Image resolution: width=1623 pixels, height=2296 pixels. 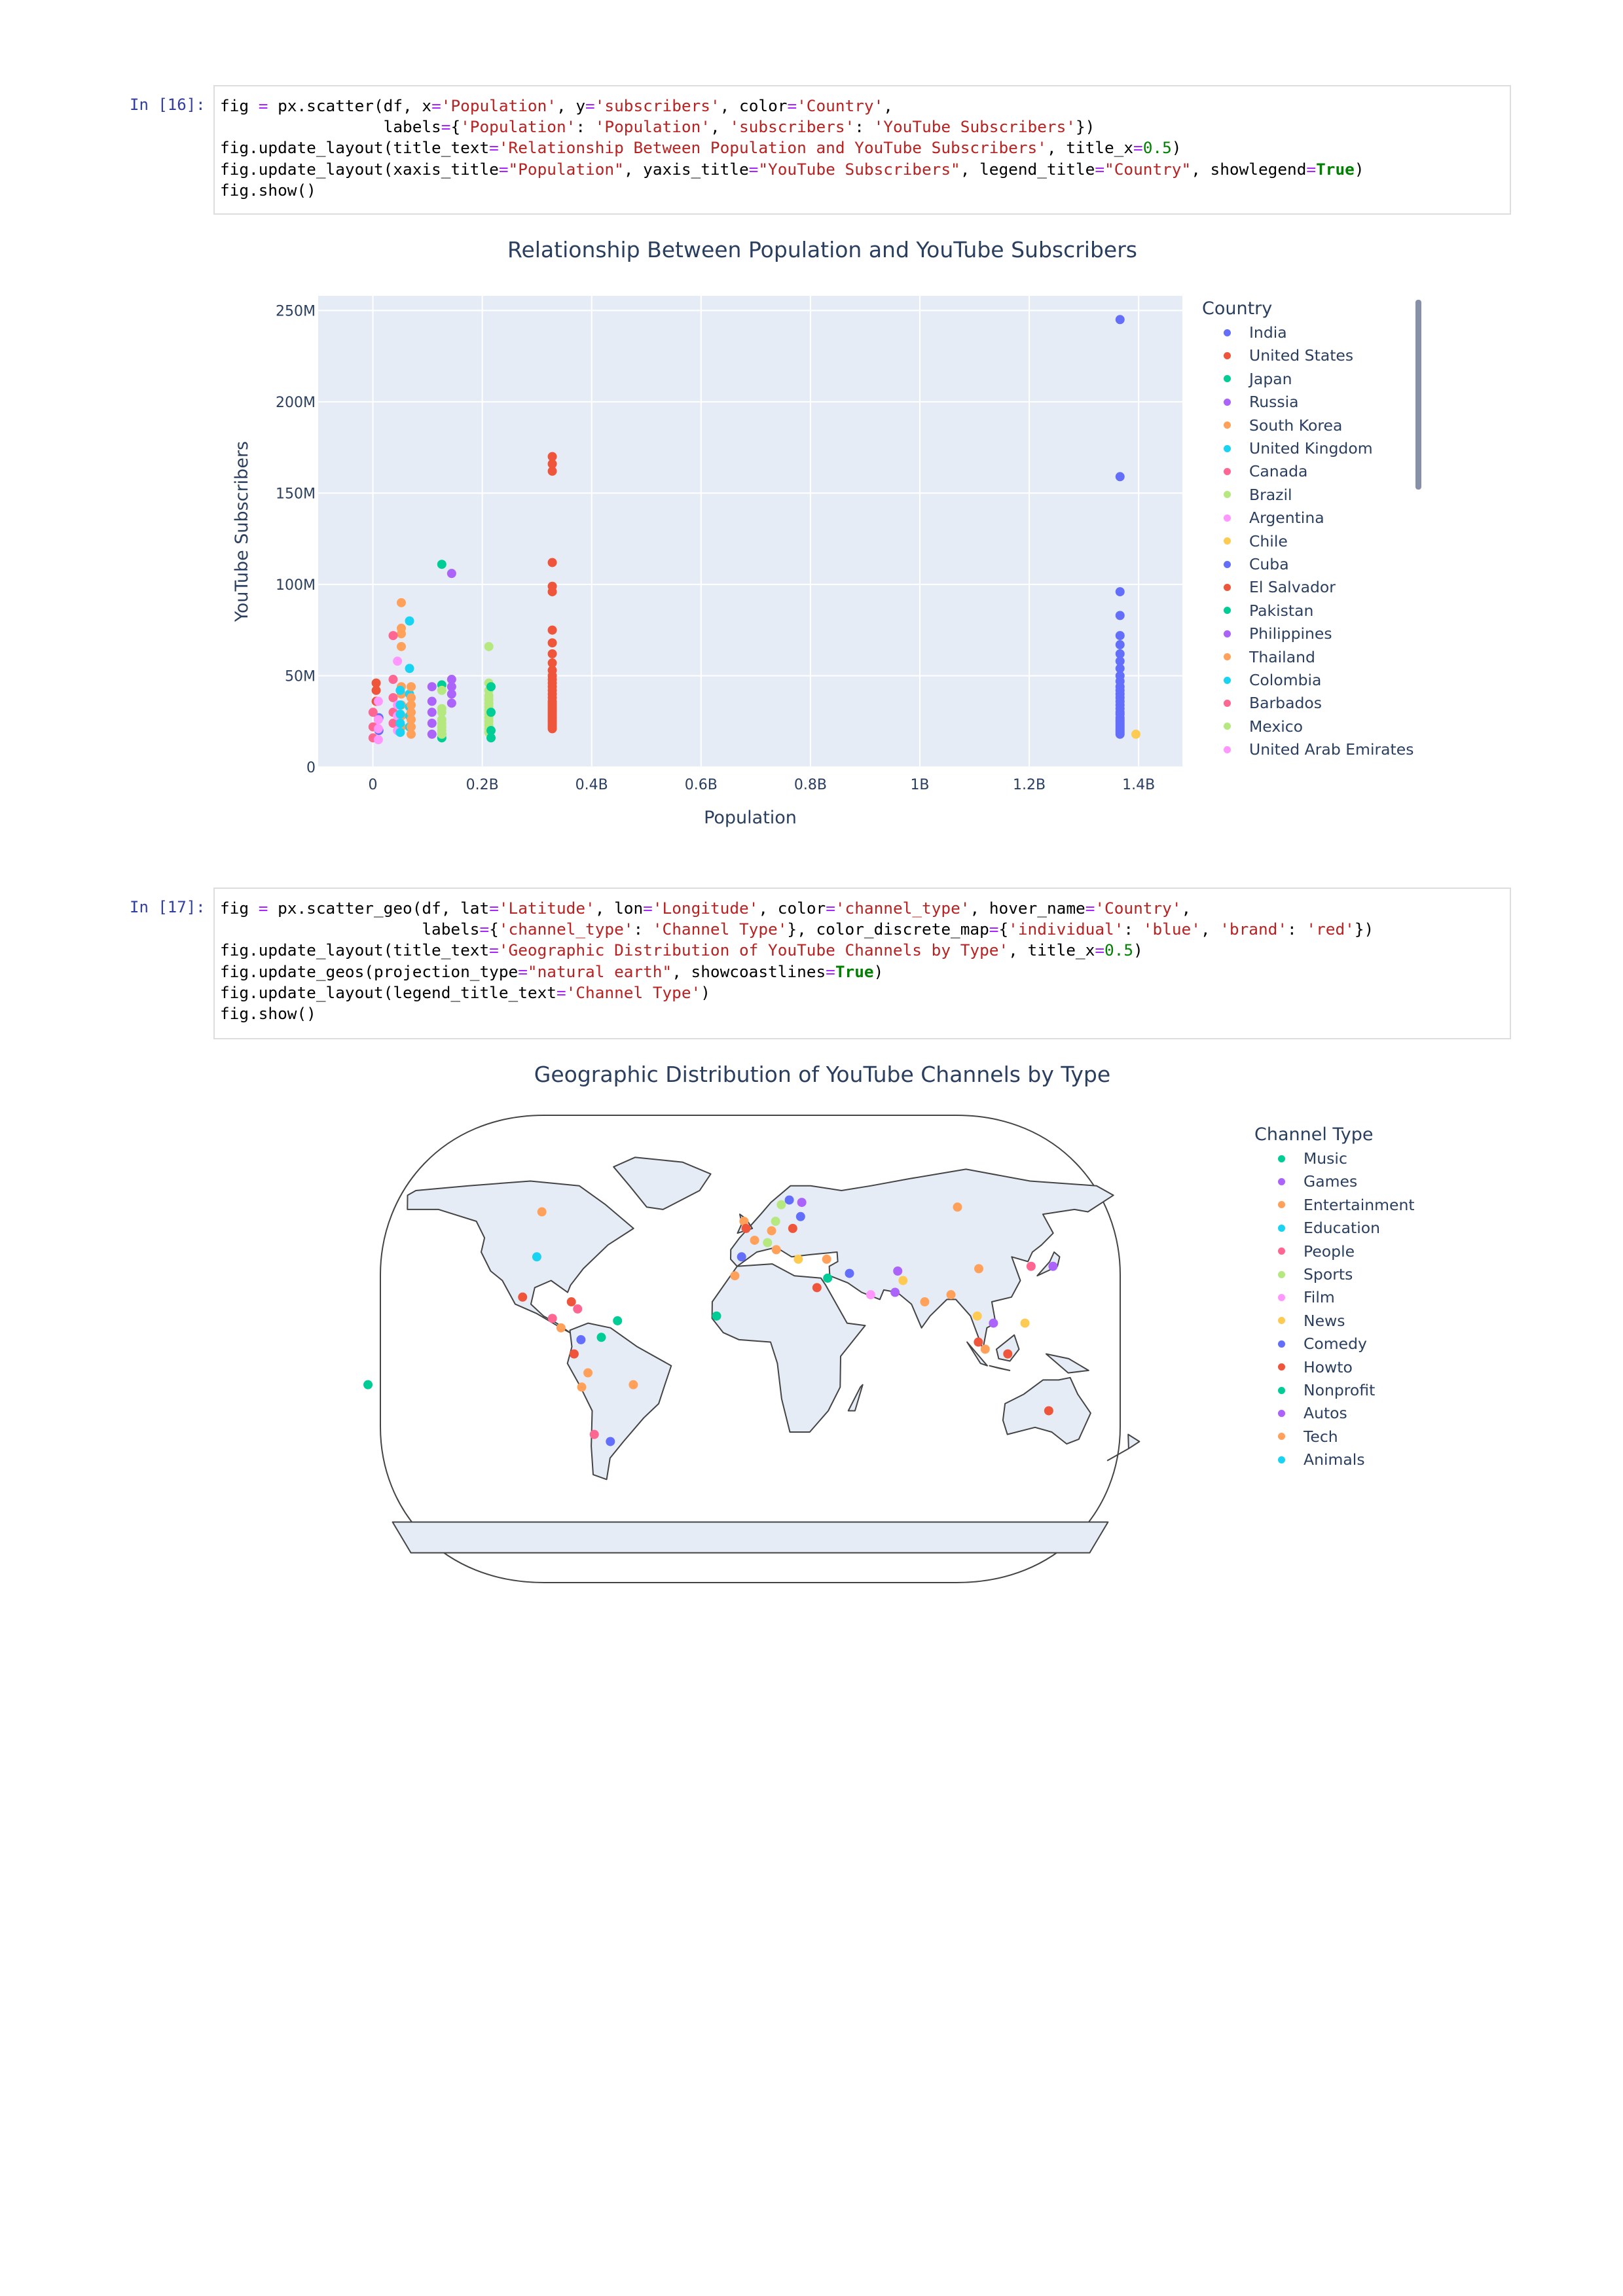 I want to click on legend-item: Games, so click(x=1308, y=1181).